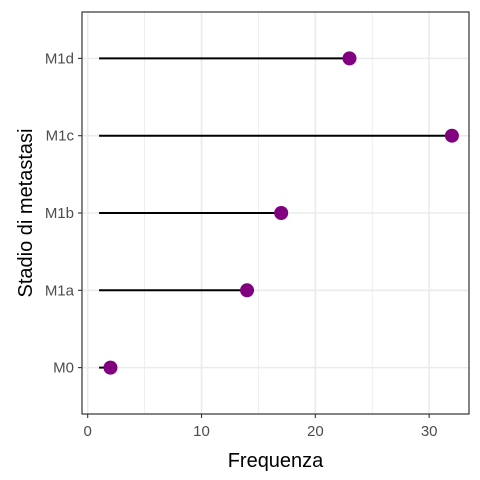 The height and width of the screenshot is (480, 480). Describe the element at coordinates (429, 431) in the screenshot. I see `x-tick-label: 30` at that location.